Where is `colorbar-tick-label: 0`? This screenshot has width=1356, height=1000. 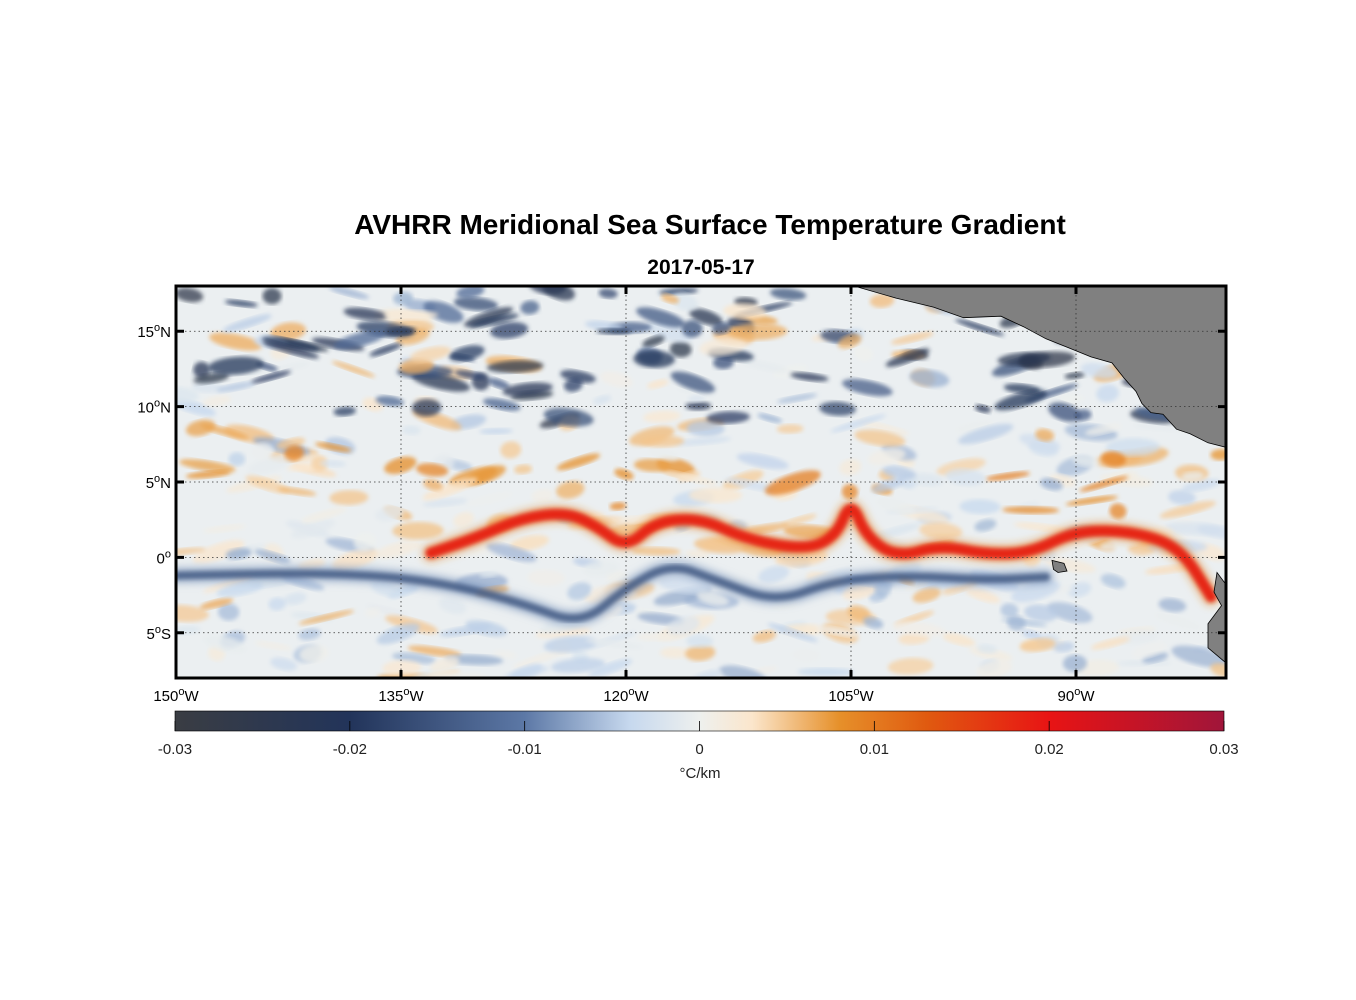 colorbar-tick-label: 0 is located at coordinates (699, 749).